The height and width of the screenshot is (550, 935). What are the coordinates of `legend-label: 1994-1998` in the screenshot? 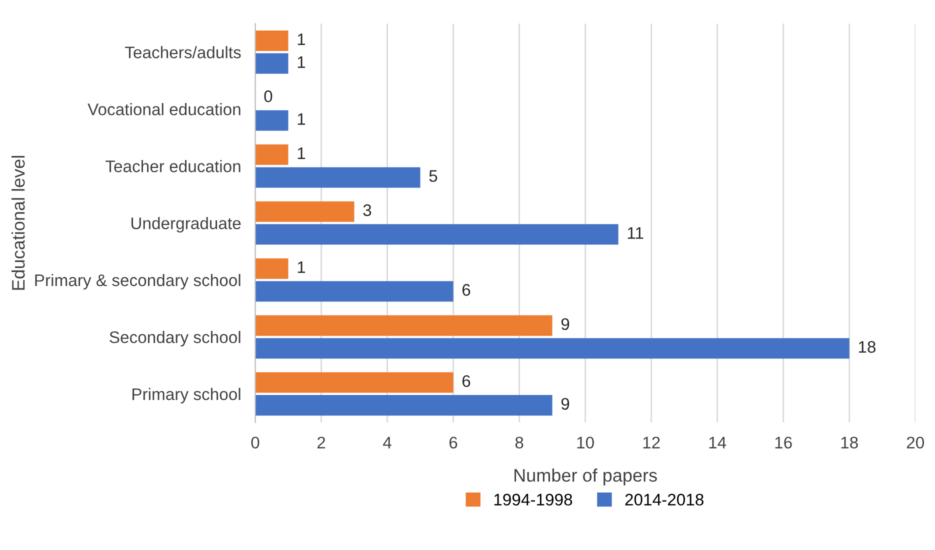 It's located at (533, 500).